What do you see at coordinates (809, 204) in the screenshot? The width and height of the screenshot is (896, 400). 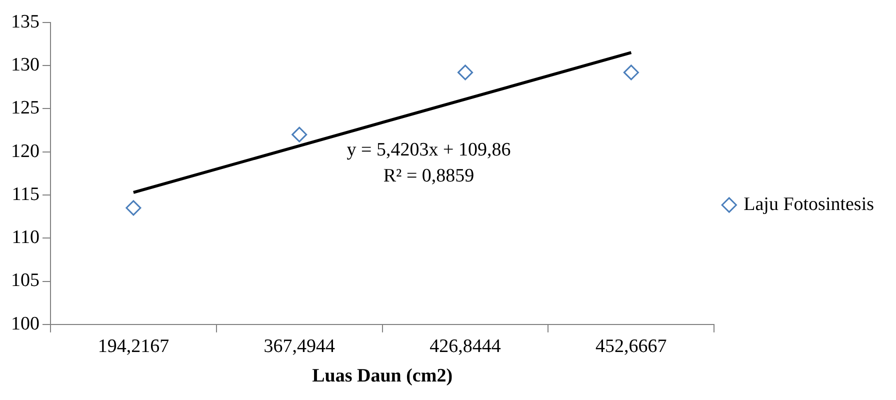 I see `legend-label: Laju Fotosintesis` at bounding box center [809, 204].